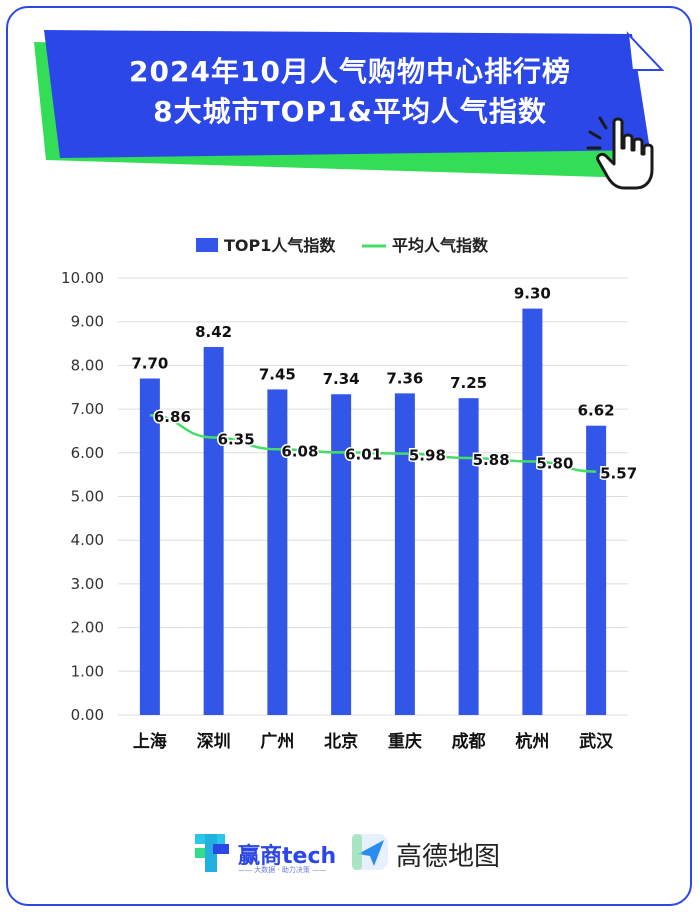 Image resolution: width=700 pixels, height=914 pixels. What do you see at coordinates (87, 671) in the screenshot?
I see `y-tick-label: 1.00` at bounding box center [87, 671].